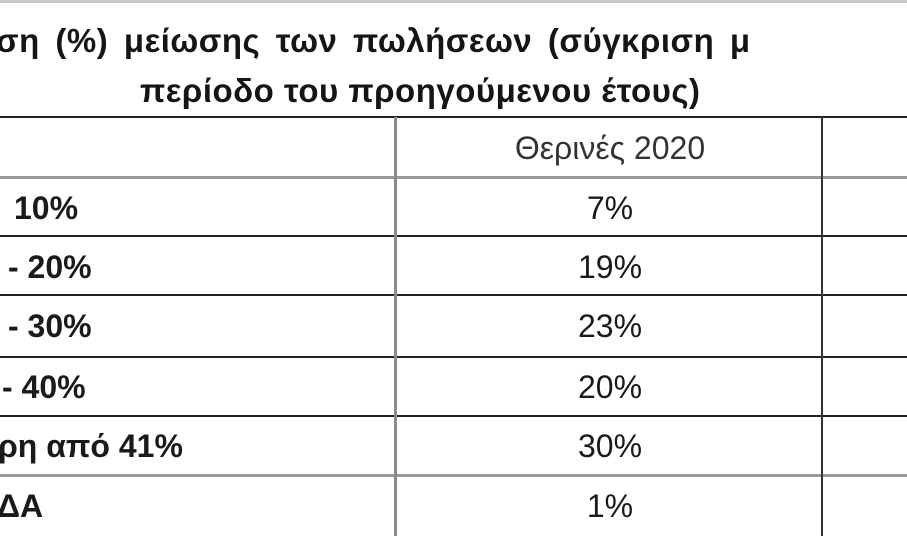  What do you see at coordinates (610, 446) in the screenshot?
I see `row-value: 30%` at bounding box center [610, 446].